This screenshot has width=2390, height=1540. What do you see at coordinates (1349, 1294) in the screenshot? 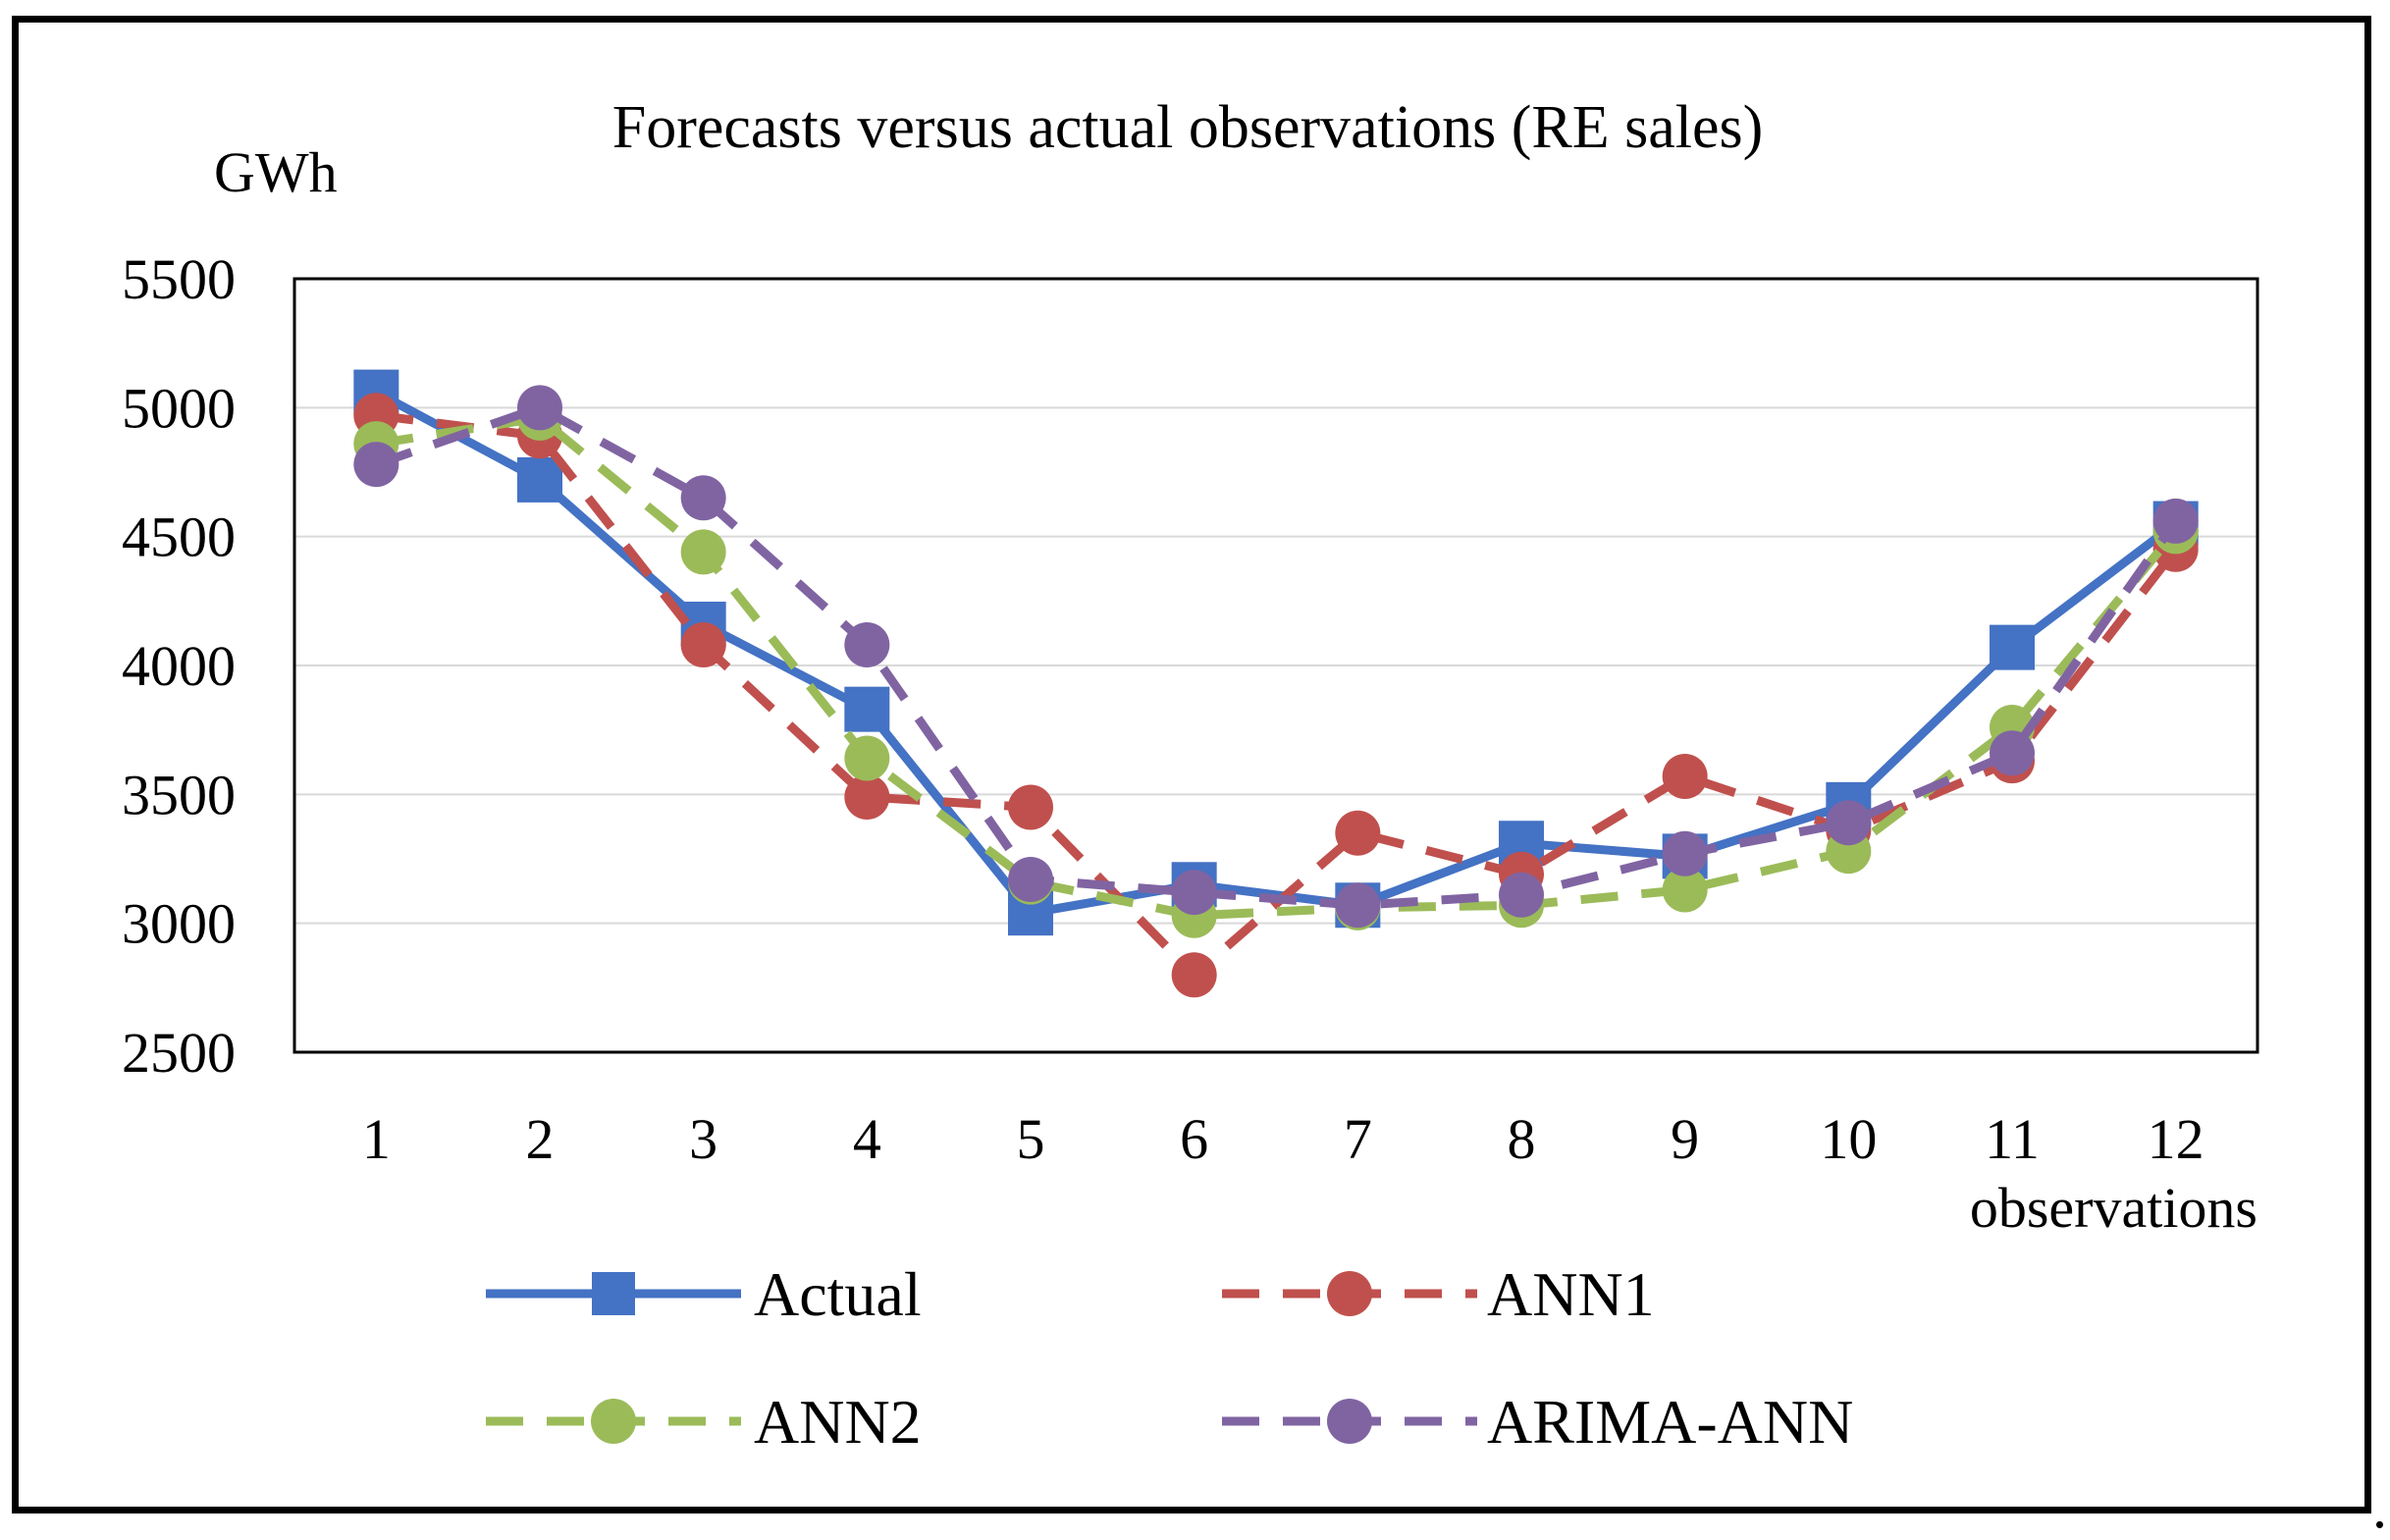
I see `legend-marker-ann1` at bounding box center [1349, 1294].